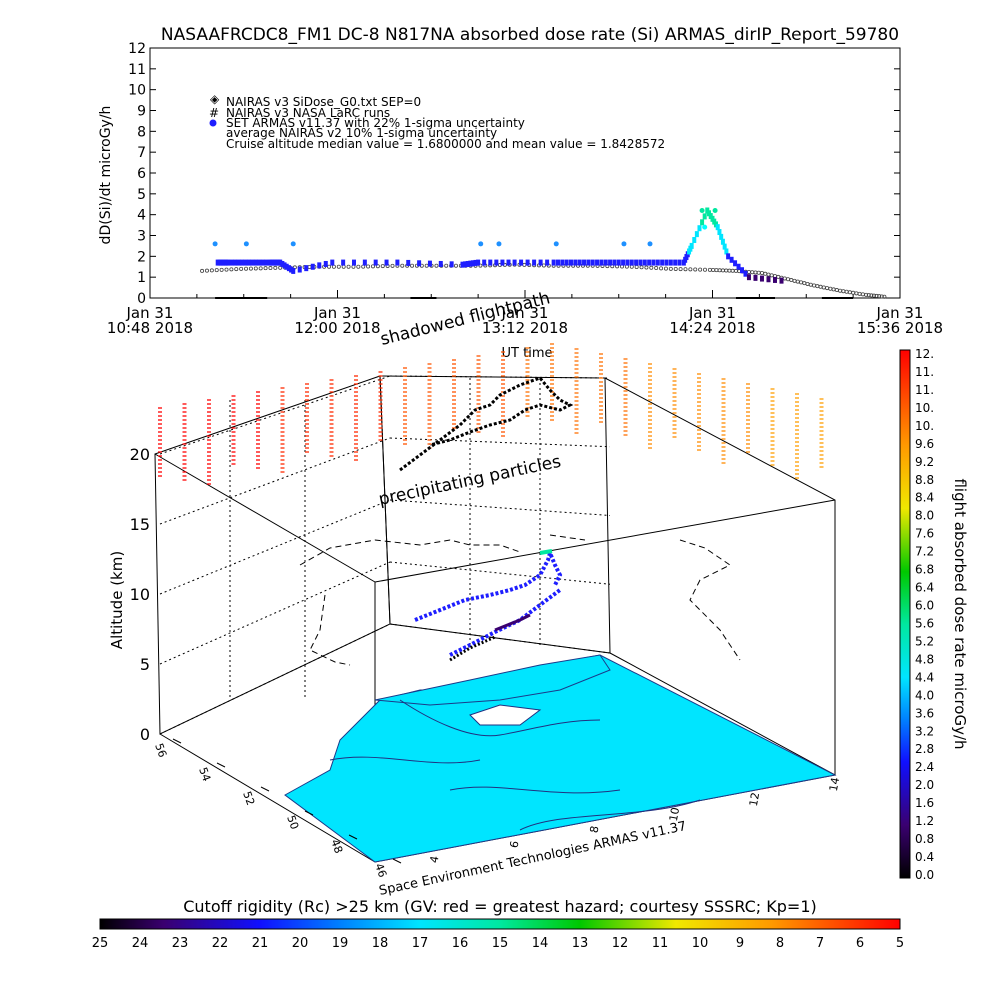  I want to click on shadow-outline, so click(520, 600).